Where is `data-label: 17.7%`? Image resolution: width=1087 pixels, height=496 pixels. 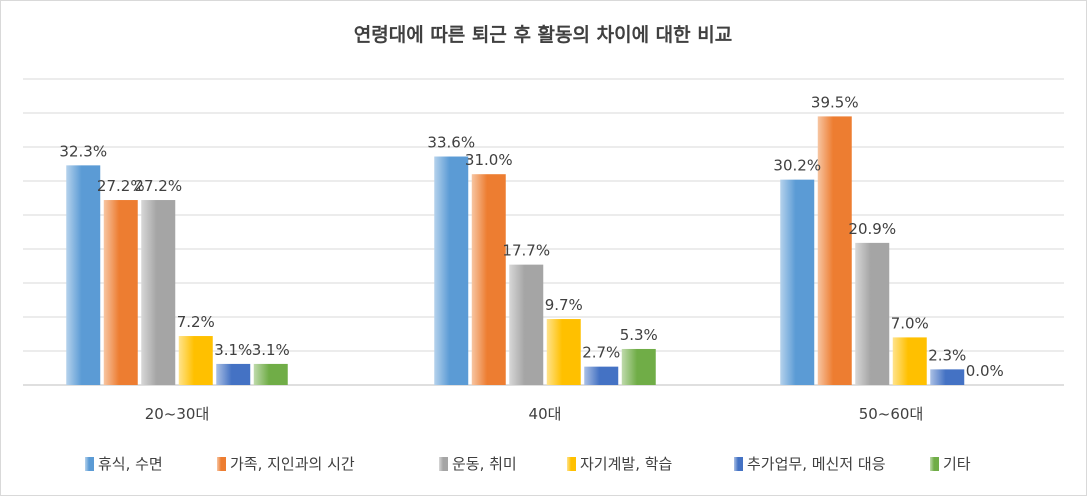 data-label: 17.7% is located at coordinates (526, 251).